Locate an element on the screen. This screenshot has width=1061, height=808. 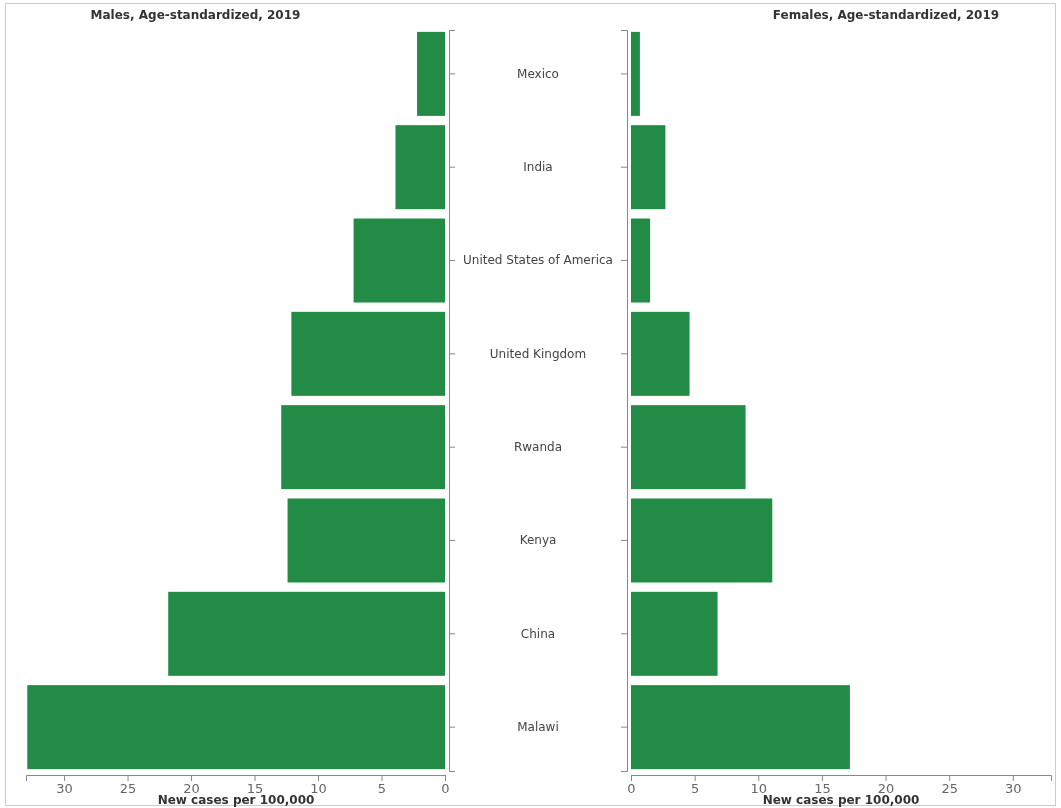
y-tick-label: United States of America is located at coordinates (538, 260).